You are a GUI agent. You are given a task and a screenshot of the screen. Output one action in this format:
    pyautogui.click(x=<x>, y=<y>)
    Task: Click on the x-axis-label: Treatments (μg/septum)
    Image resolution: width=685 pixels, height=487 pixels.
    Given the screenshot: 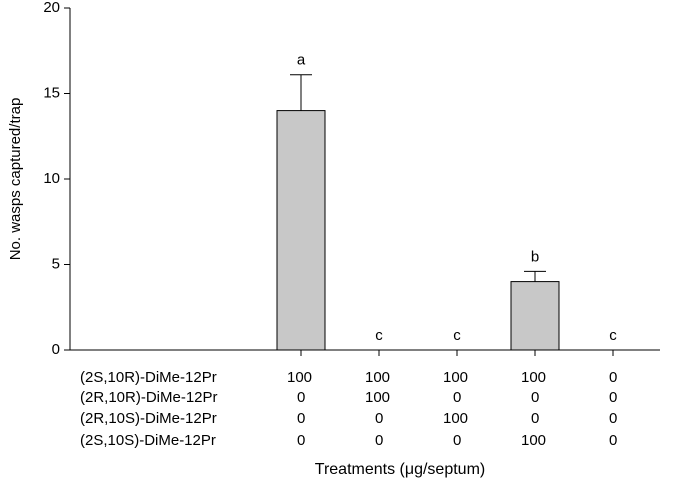 What is the action you would take?
    pyautogui.click(x=400, y=469)
    